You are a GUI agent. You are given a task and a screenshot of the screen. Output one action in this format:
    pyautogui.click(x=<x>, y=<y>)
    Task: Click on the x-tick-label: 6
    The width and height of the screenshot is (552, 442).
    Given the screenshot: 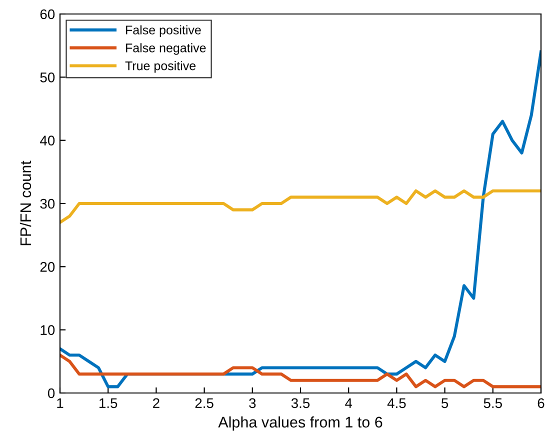 What is the action you would take?
    pyautogui.click(x=541, y=403)
    